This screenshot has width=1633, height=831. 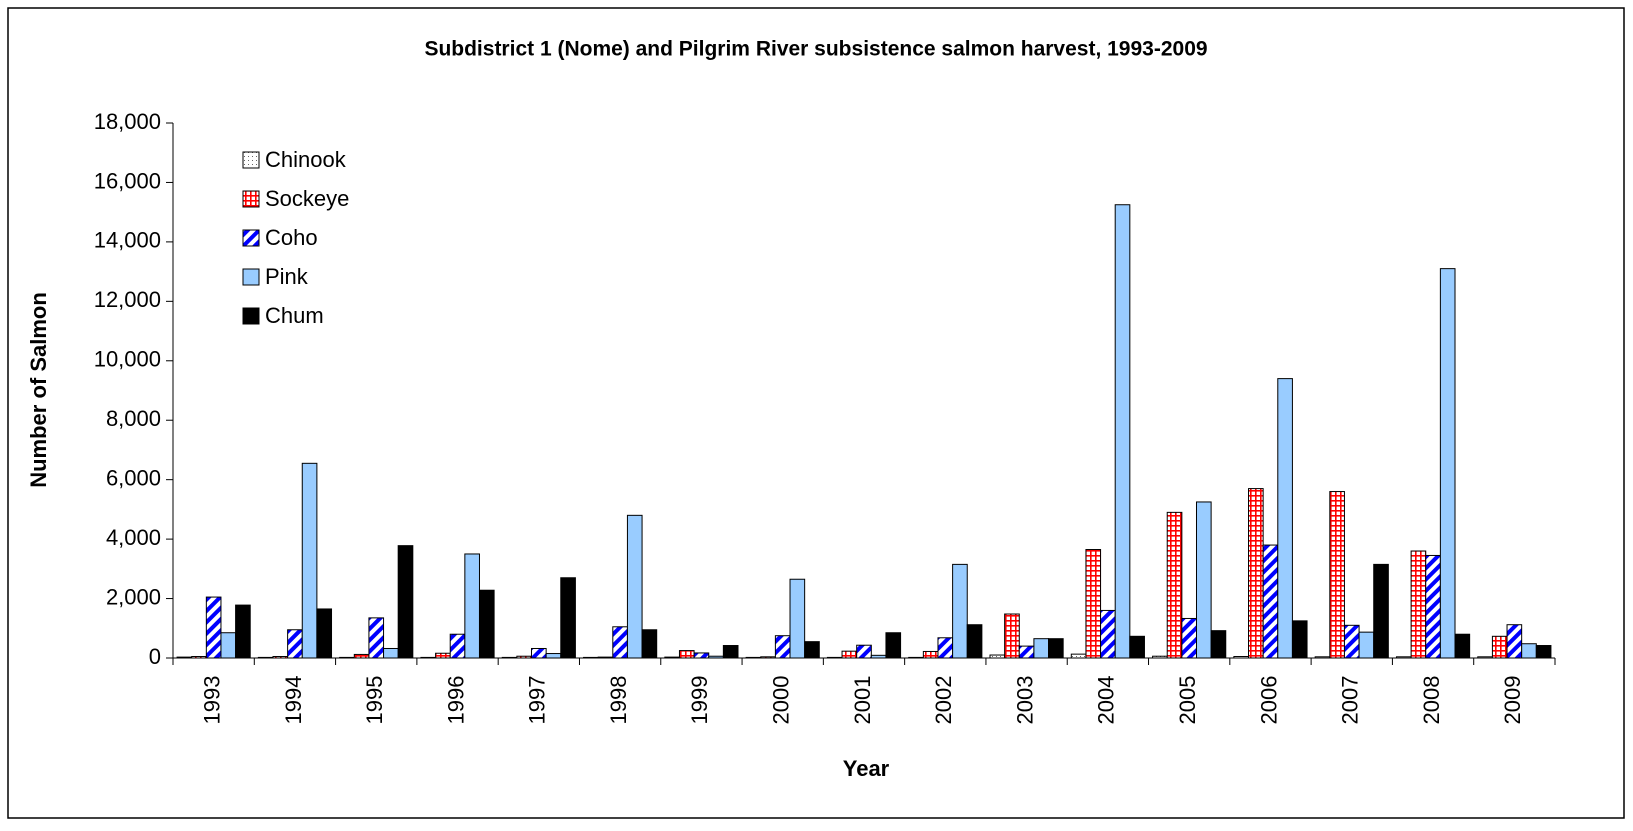 I want to click on y-tick-label: 10,000, so click(x=127, y=359).